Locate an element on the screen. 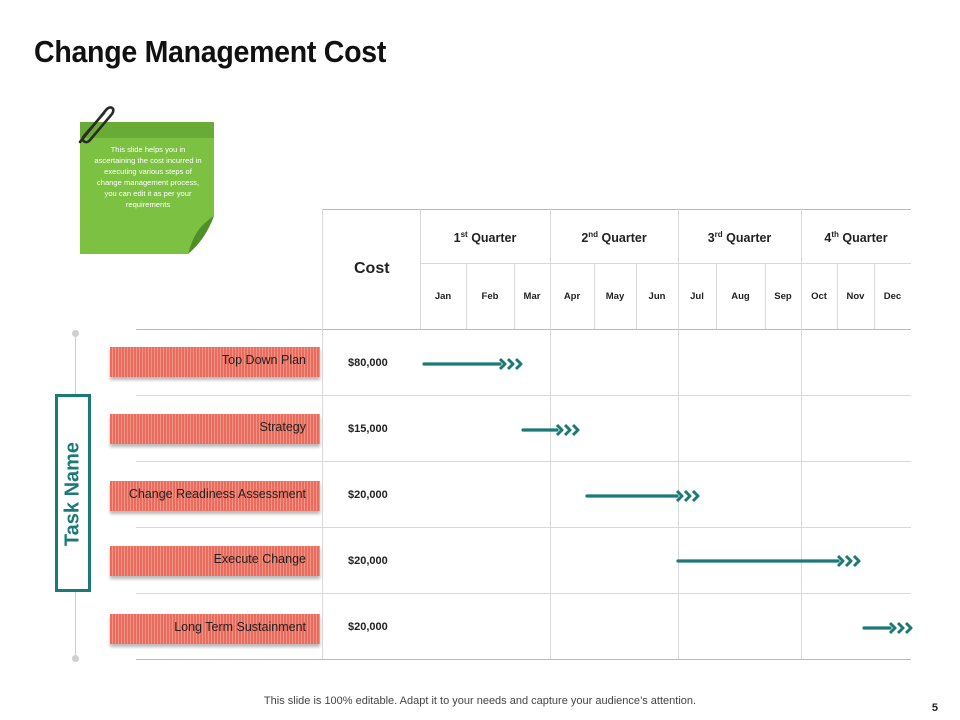 This screenshot has height=720, width=960. sticky-note is located at coordinates (147, 188).